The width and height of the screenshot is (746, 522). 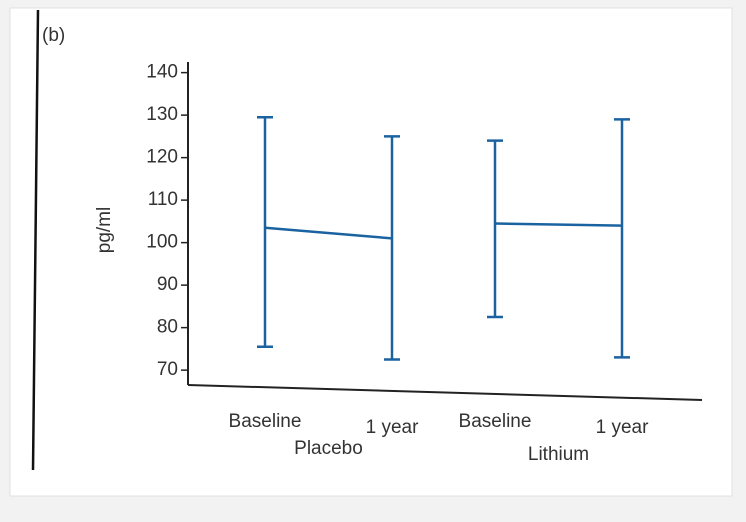 What do you see at coordinates (35, 240) in the screenshot?
I see `page-edge` at bounding box center [35, 240].